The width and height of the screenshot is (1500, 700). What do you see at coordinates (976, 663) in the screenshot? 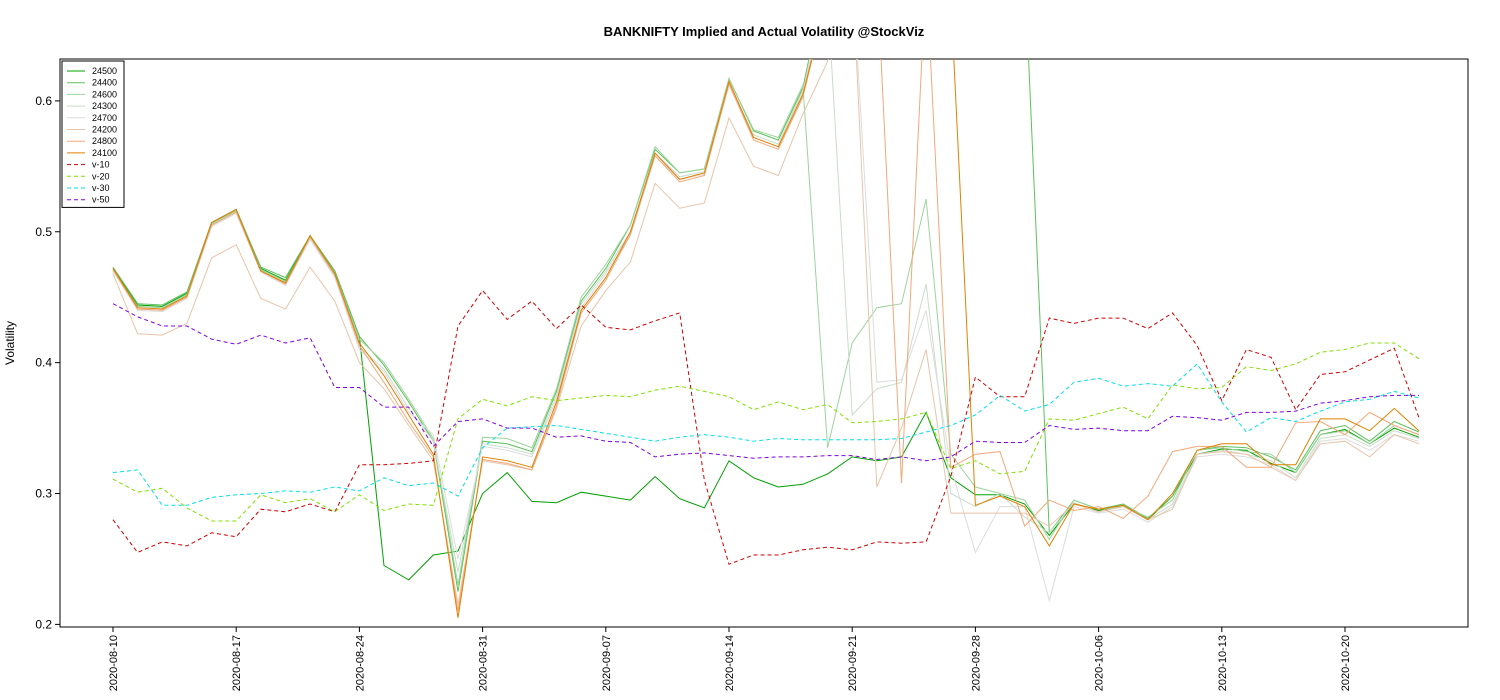
I see `x-tick-label: 2020-09-28` at bounding box center [976, 663].